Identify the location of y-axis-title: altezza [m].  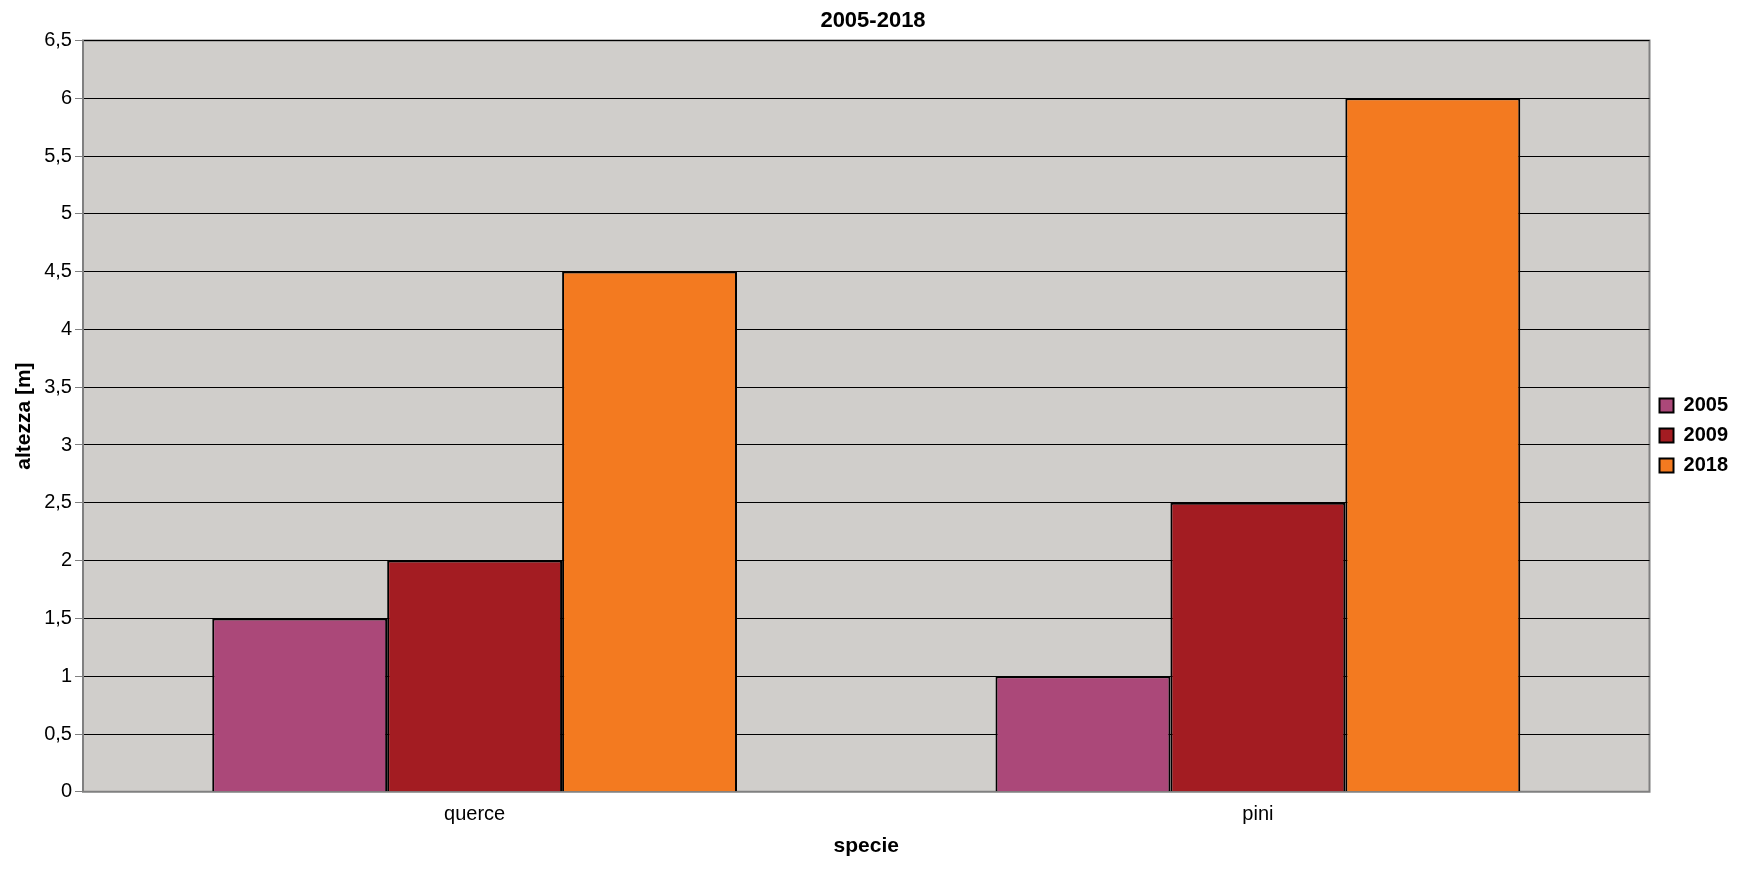
(23, 416).